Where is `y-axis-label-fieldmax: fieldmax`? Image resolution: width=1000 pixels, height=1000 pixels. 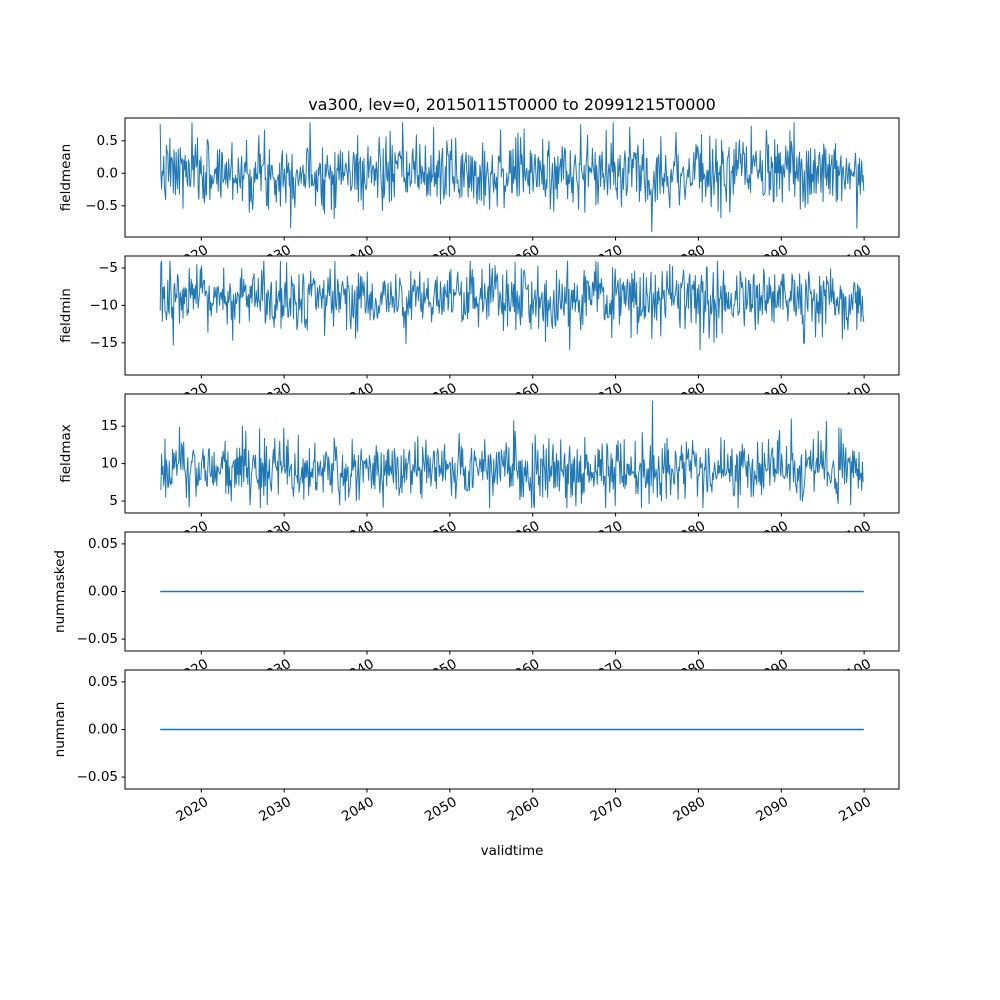
y-axis-label-fieldmax: fieldmax is located at coordinates (66, 453).